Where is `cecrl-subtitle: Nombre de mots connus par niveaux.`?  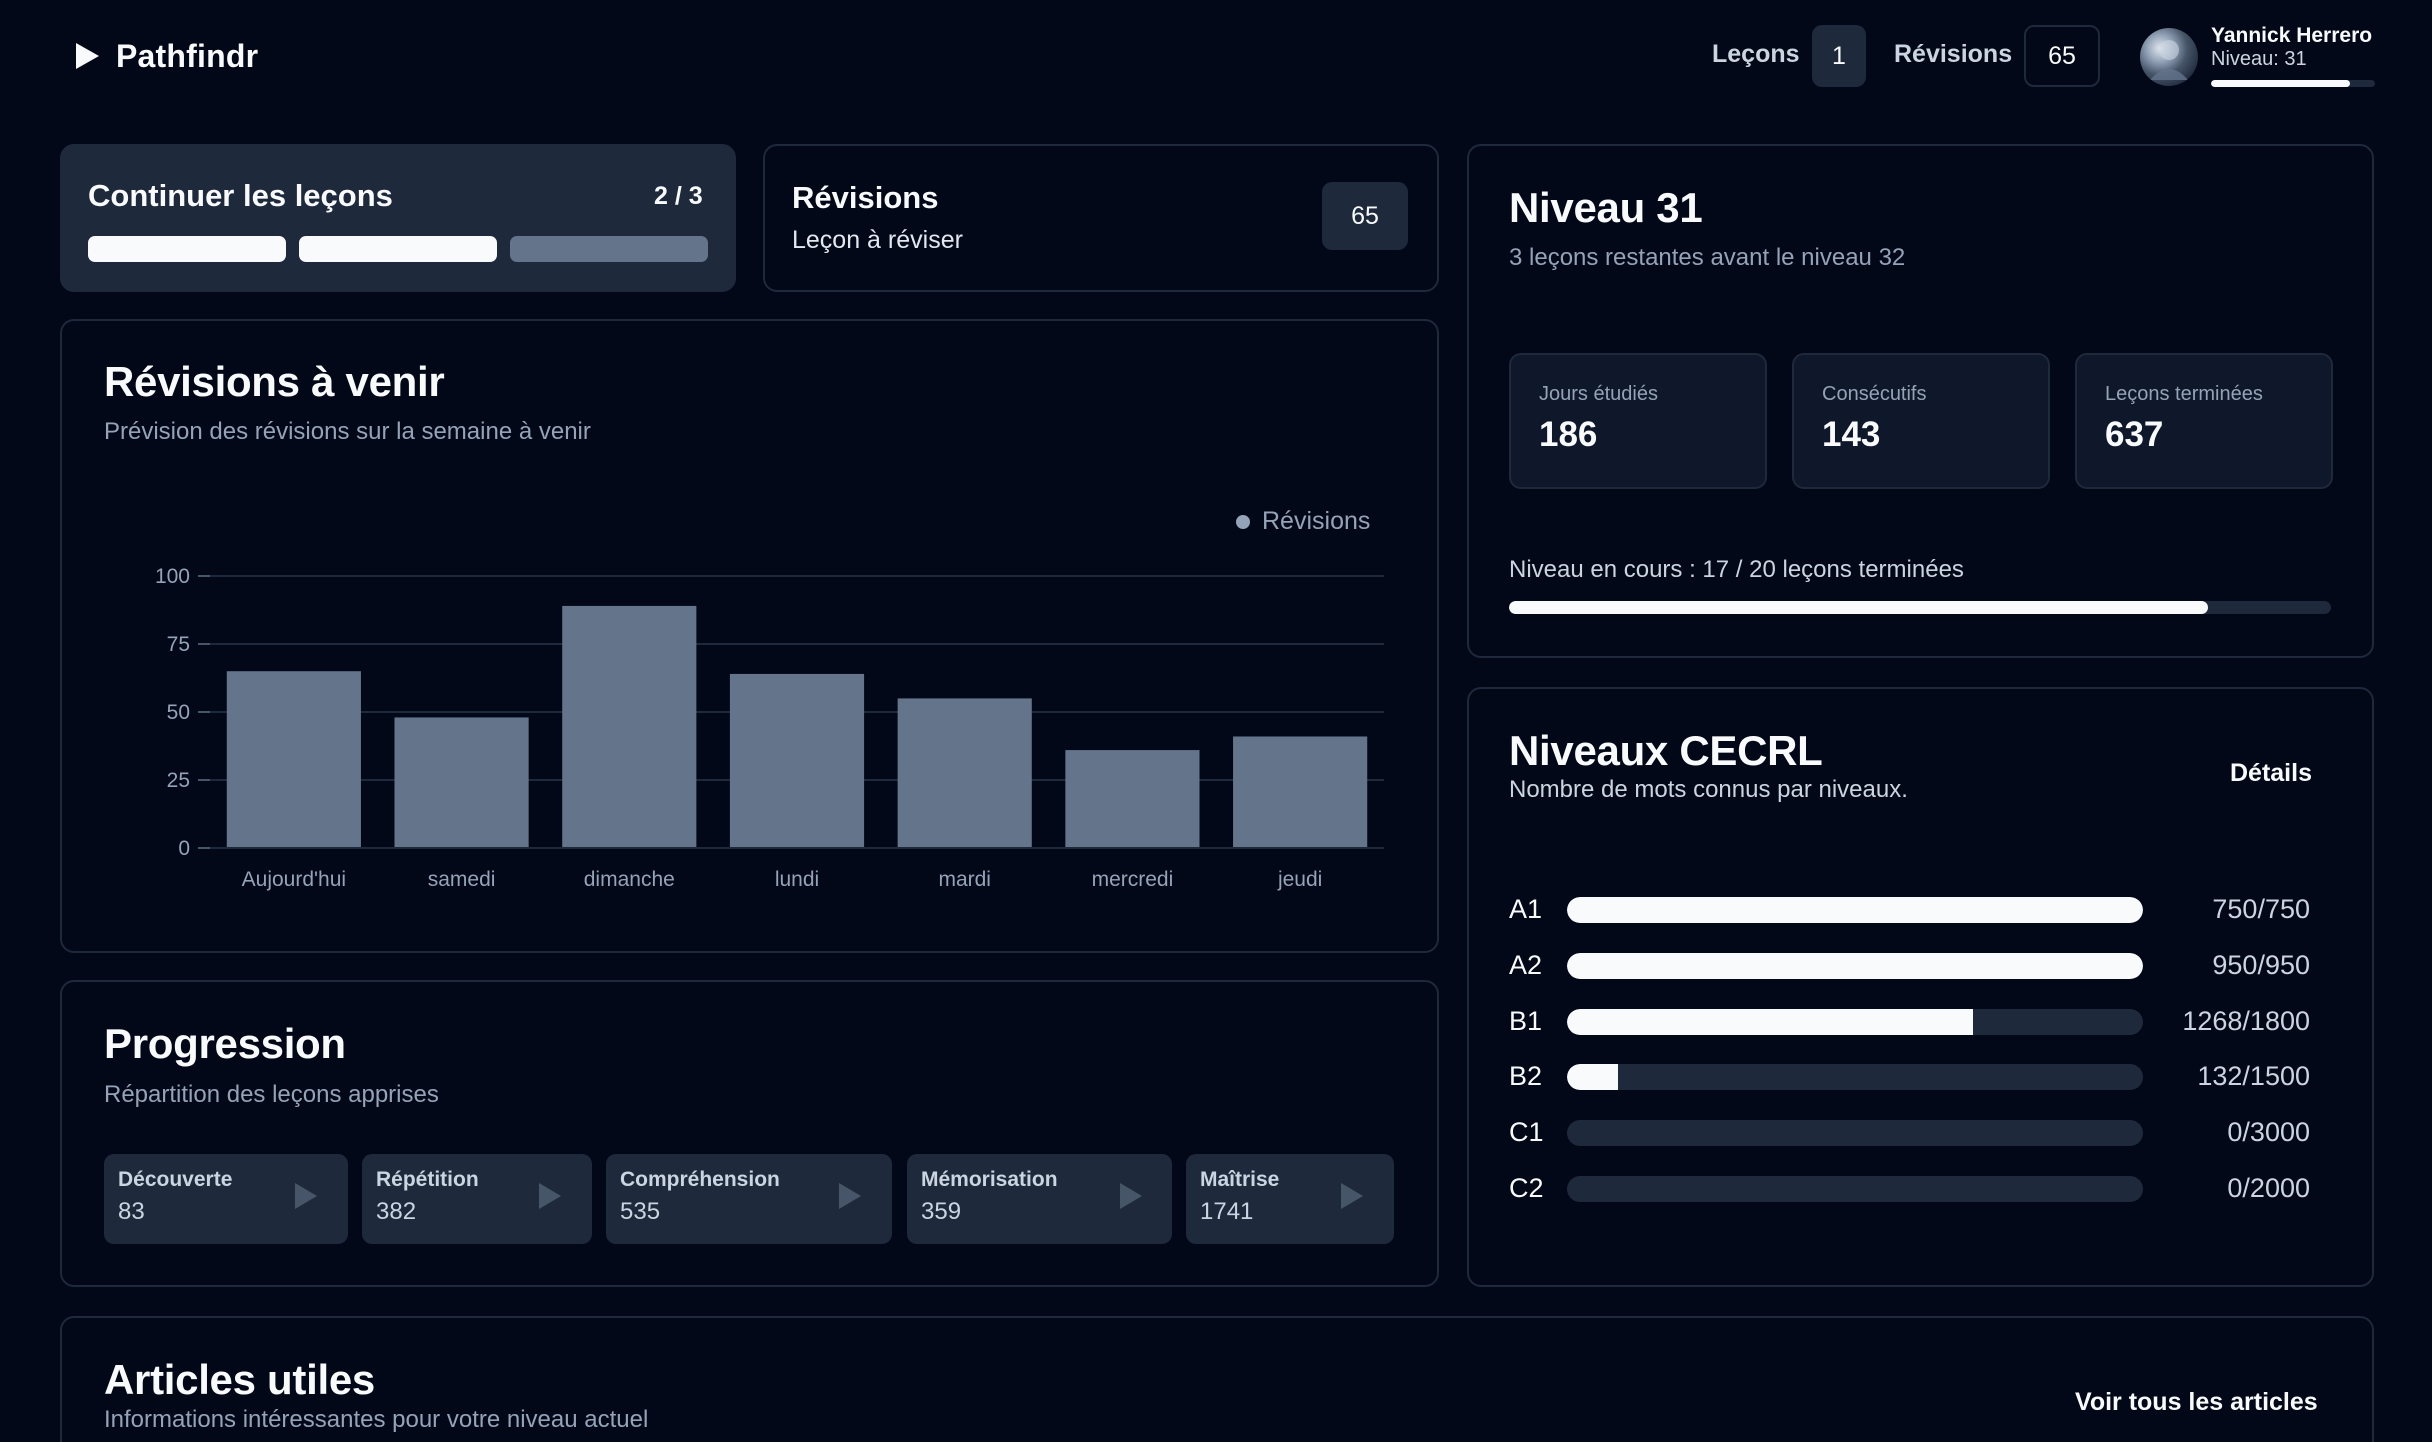
cecrl-subtitle: Nombre de mots connus par niveaux. is located at coordinates (1708, 789).